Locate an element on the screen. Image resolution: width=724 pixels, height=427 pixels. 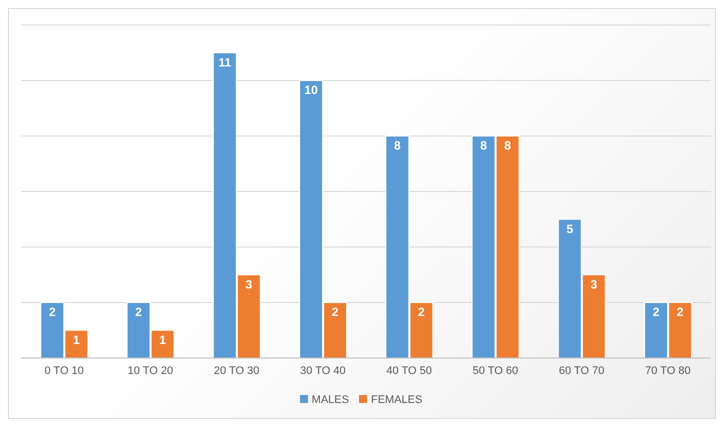
x-tick-label: 70 TO 80 is located at coordinates (668, 370).